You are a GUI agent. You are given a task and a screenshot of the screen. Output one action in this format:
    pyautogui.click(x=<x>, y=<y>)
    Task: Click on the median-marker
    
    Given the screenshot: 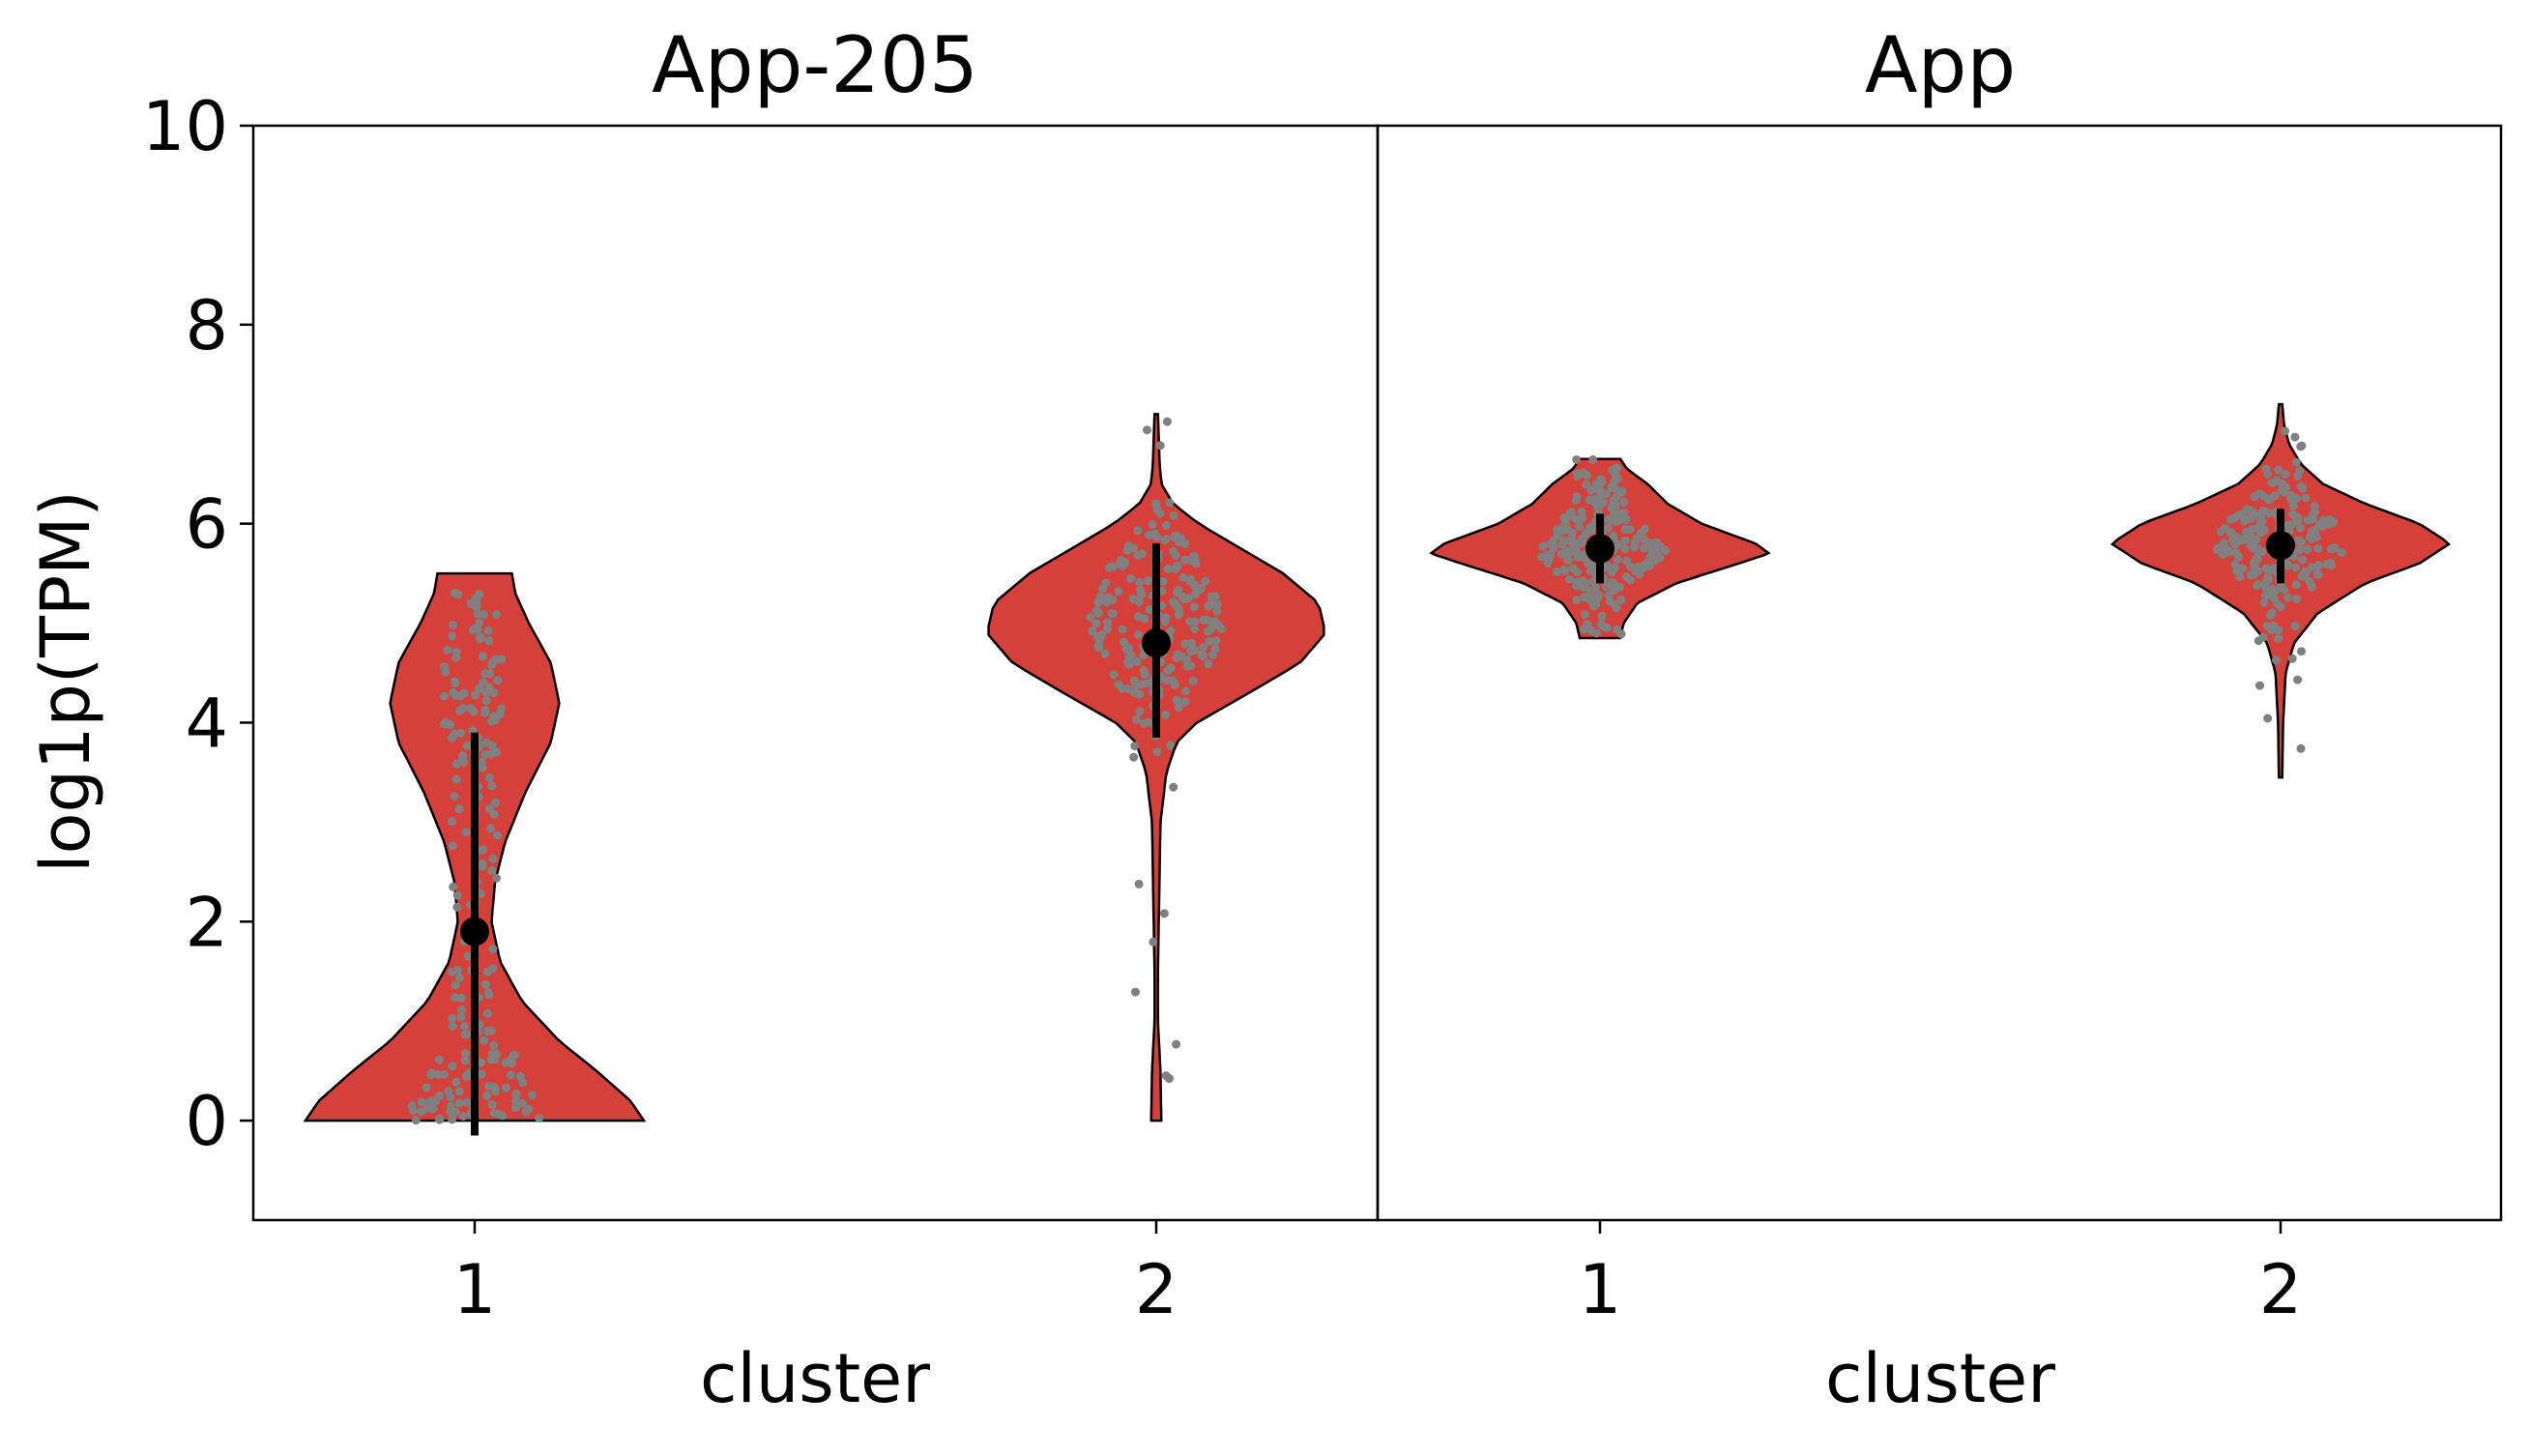 What is the action you would take?
    pyautogui.click(x=1599, y=549)
    